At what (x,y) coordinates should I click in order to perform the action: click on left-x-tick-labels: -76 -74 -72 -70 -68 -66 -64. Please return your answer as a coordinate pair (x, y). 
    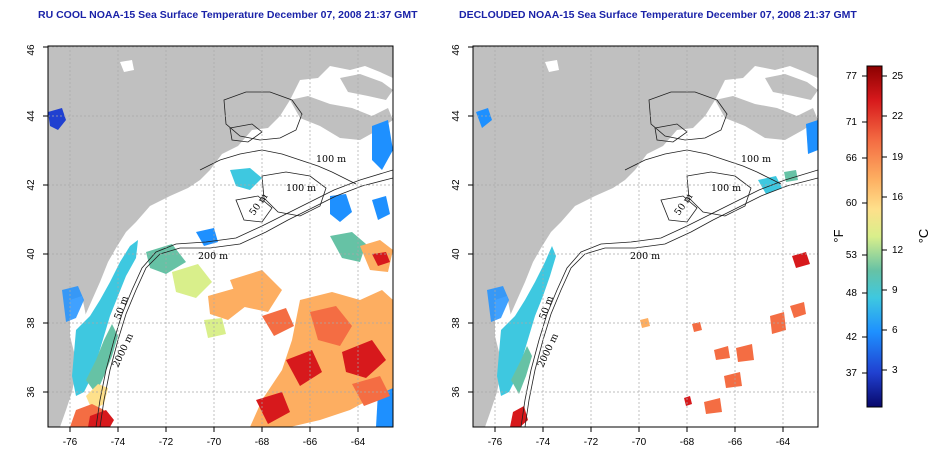
    Looking at the image, I should click on (214, 442).